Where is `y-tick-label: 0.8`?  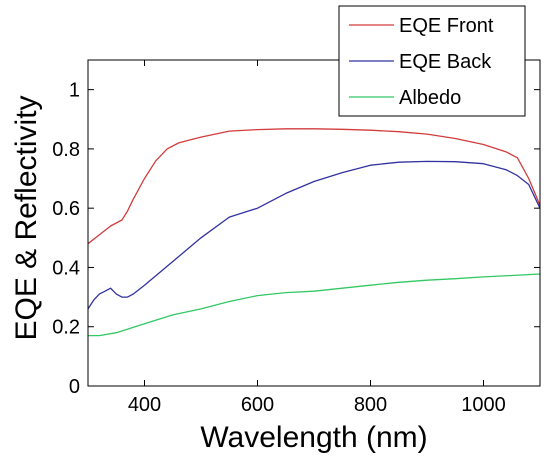 y-tick-label: 0.8 is located at coordinates (66, 150).